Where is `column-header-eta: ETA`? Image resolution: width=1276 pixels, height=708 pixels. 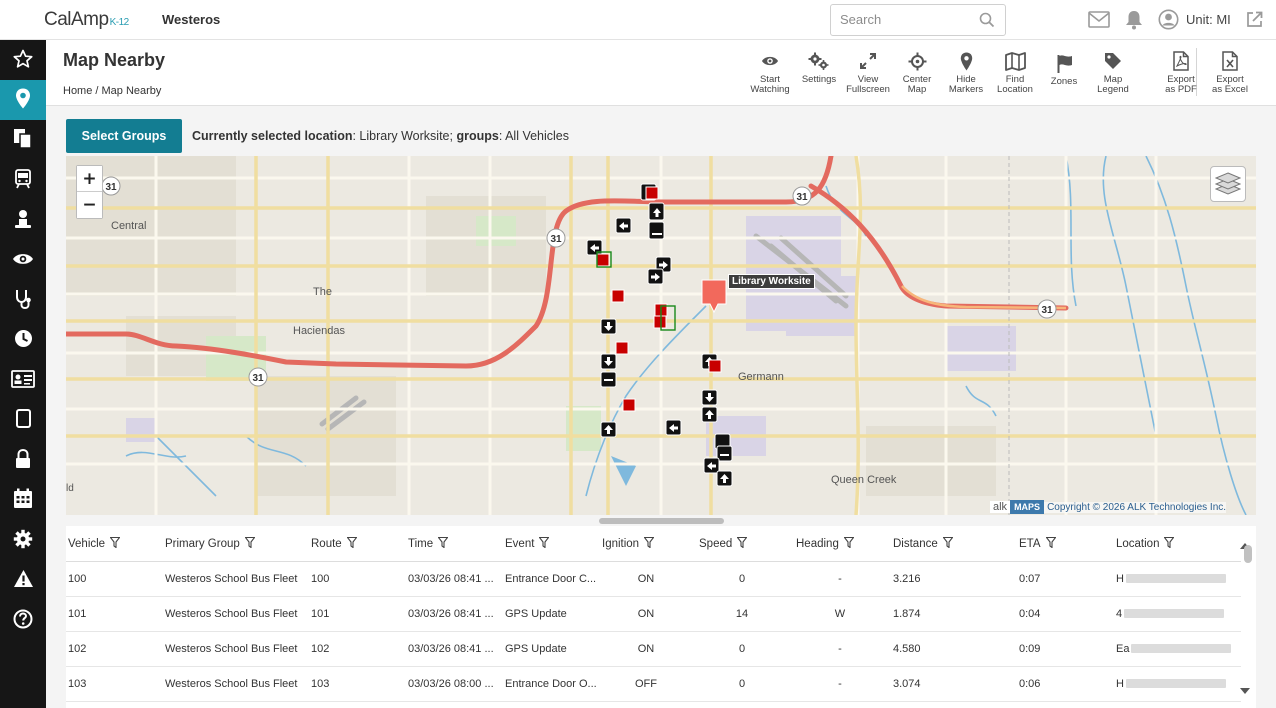
column-header-eta: ETA is located at coordinates (1038, 543).